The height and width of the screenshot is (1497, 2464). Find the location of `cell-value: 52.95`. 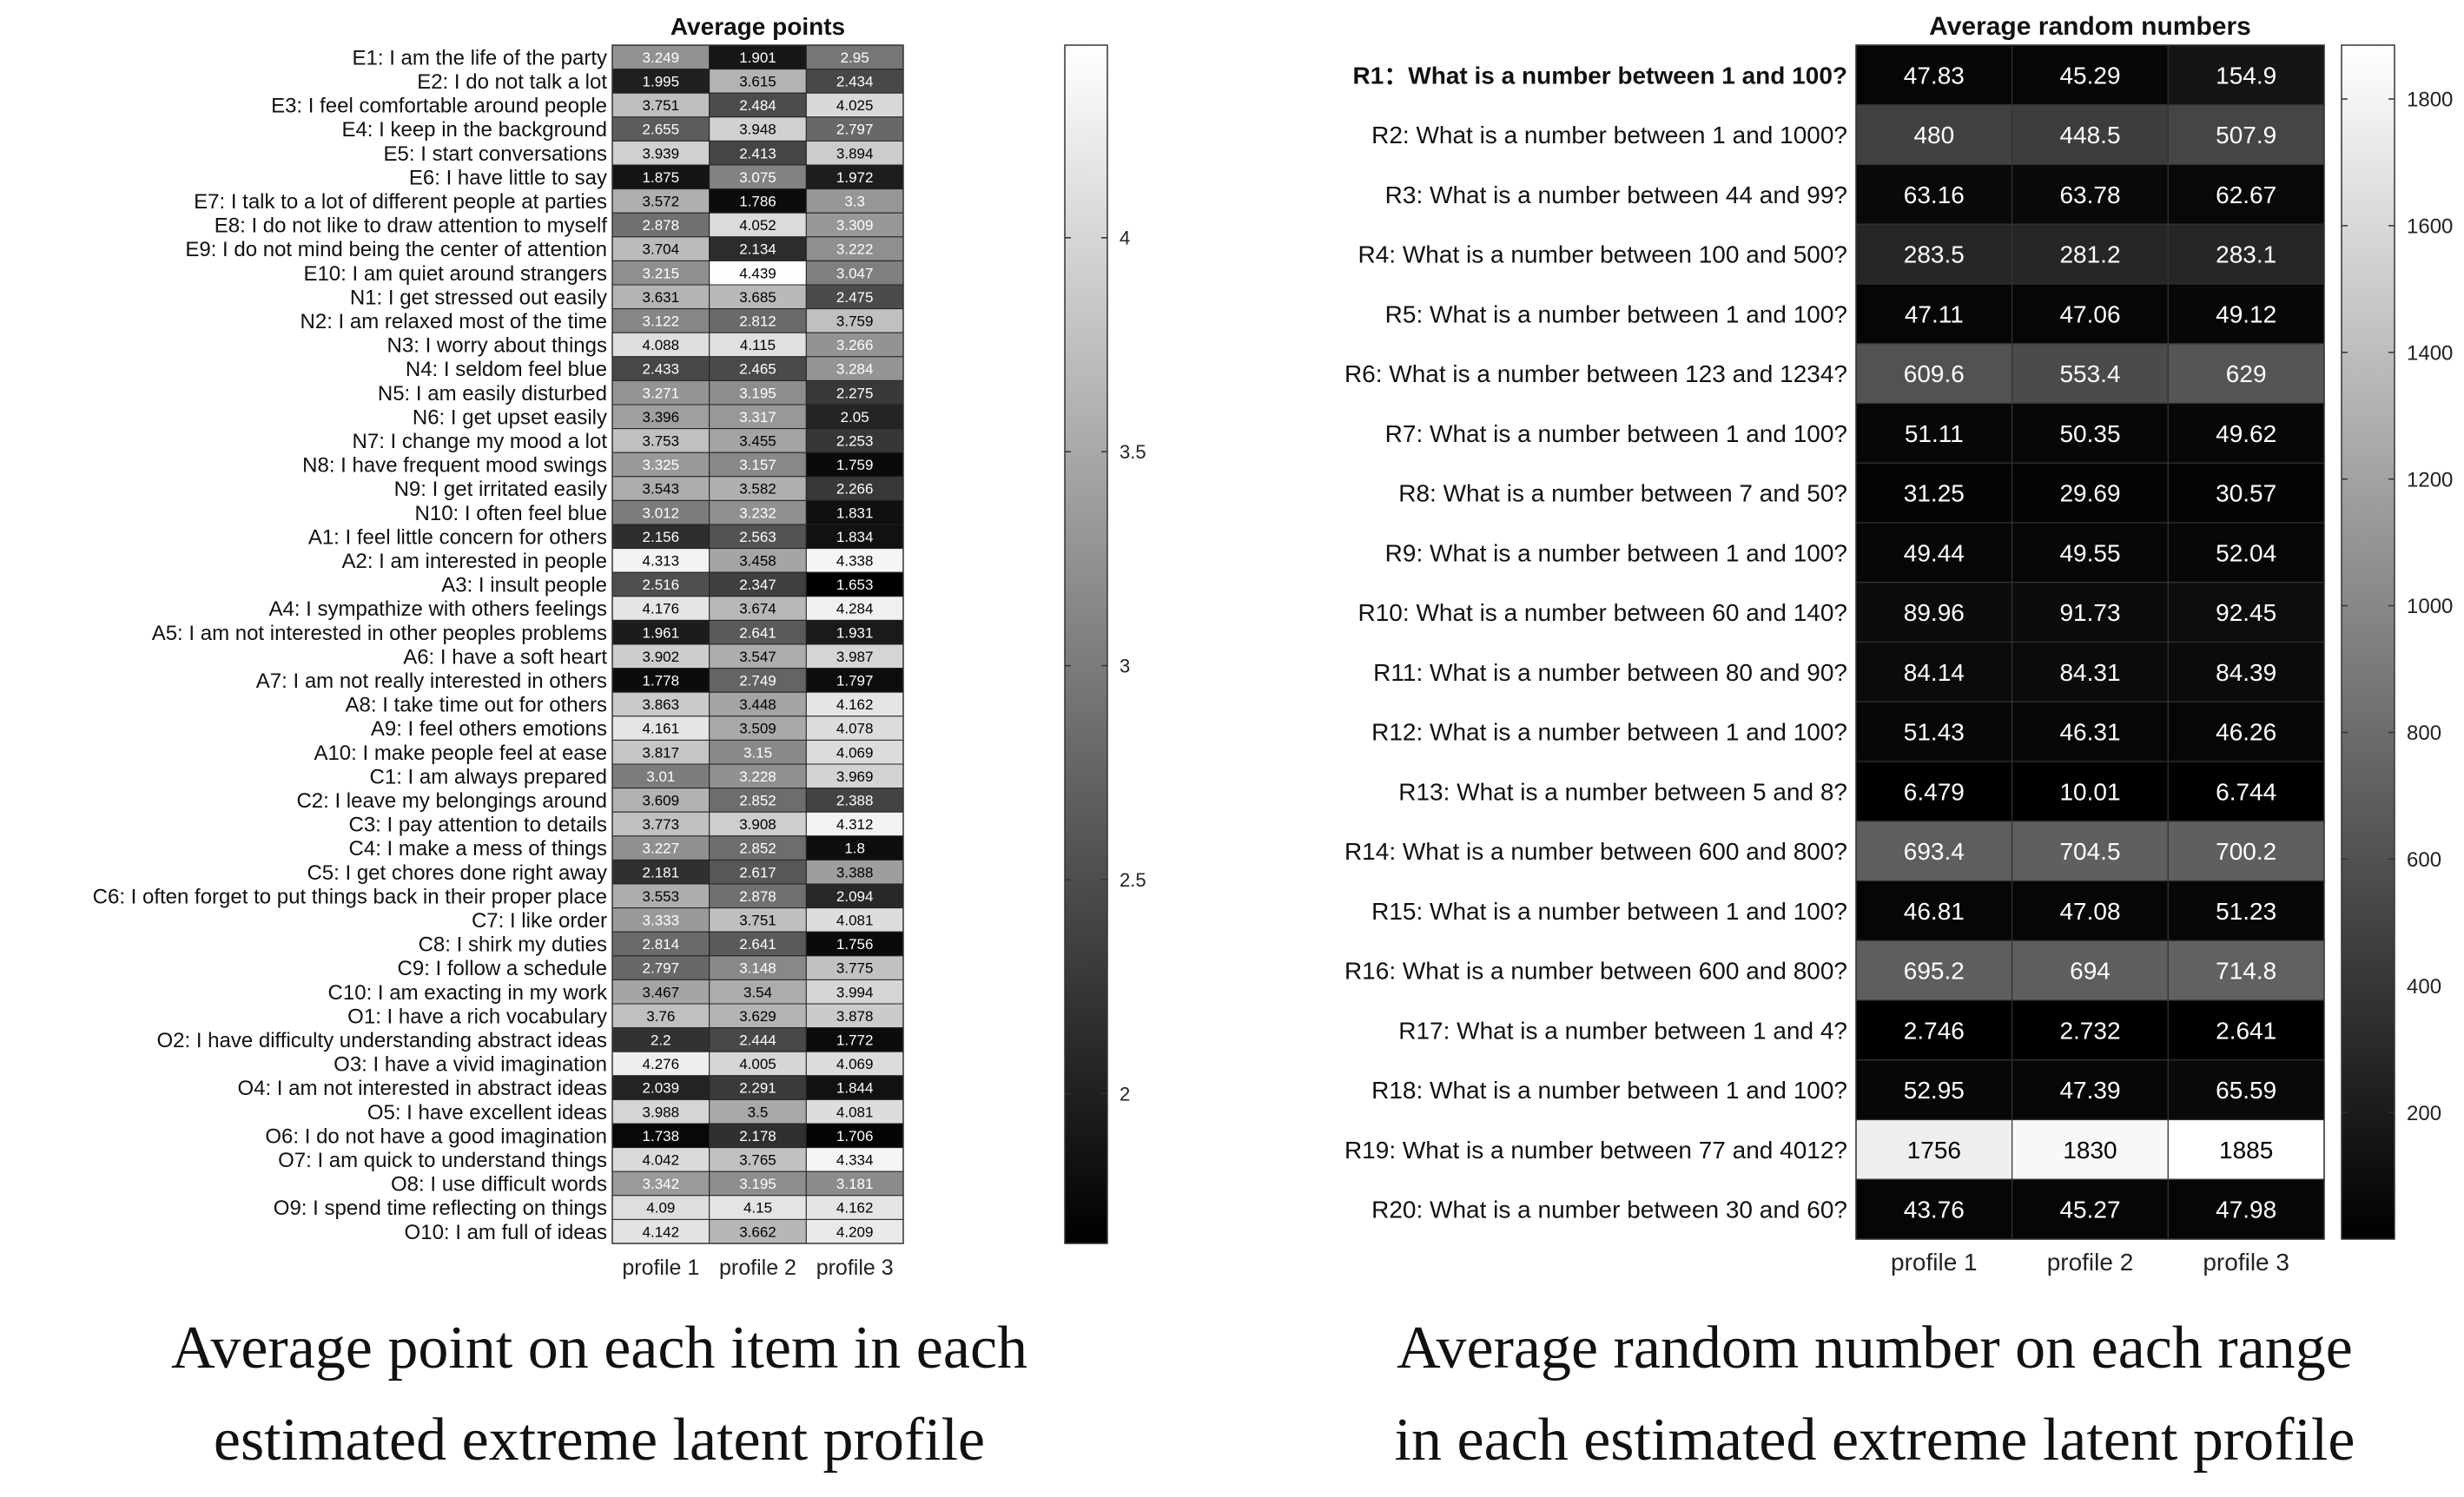

cell-value: 52.95 is located at coordinates (1934, 1090).